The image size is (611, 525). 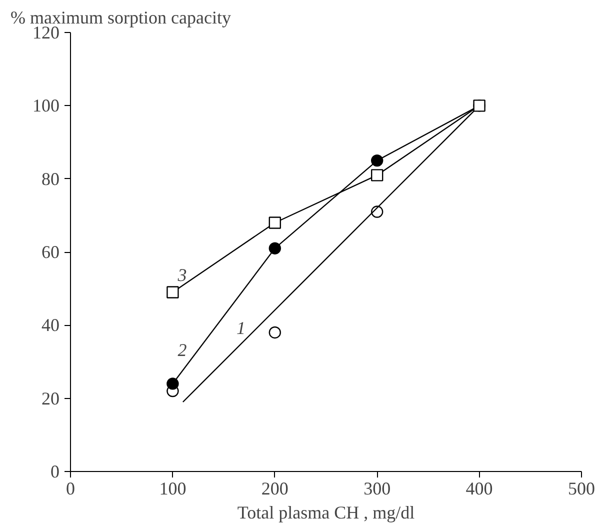 I want to click on x-tick-label: 0, so click(x=70, y=488).